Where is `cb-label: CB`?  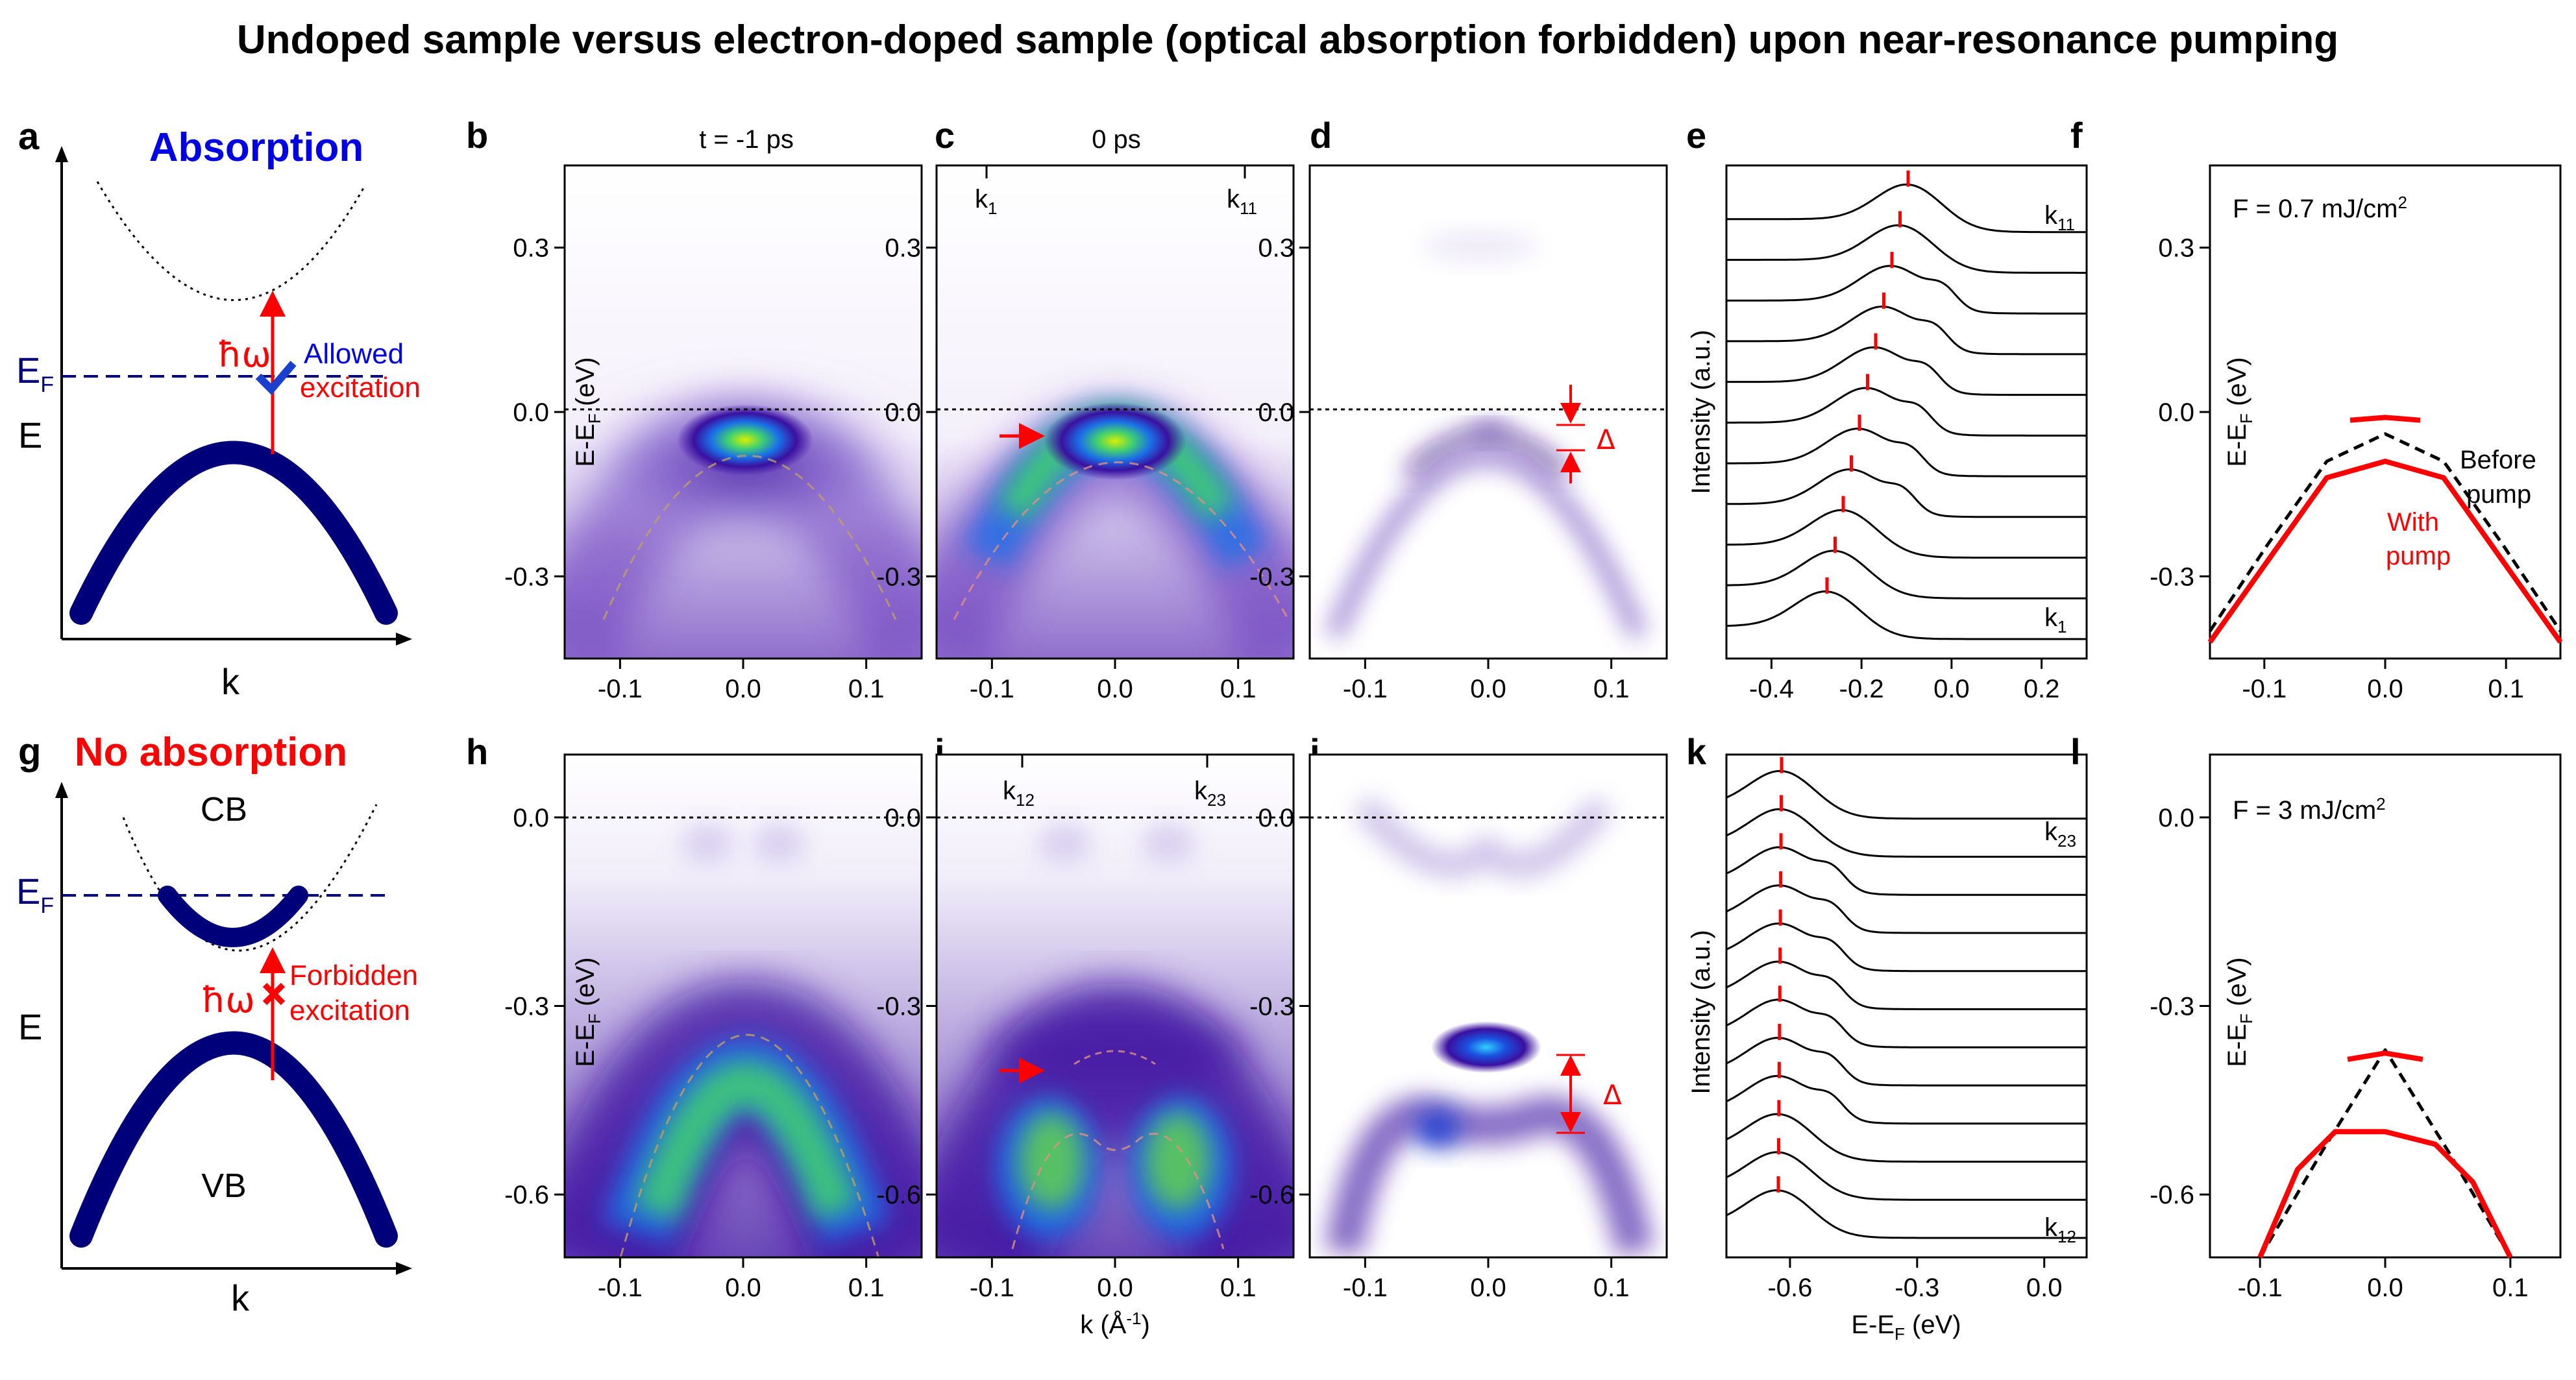 cb-label: CB is located at coordinates (224, 810).